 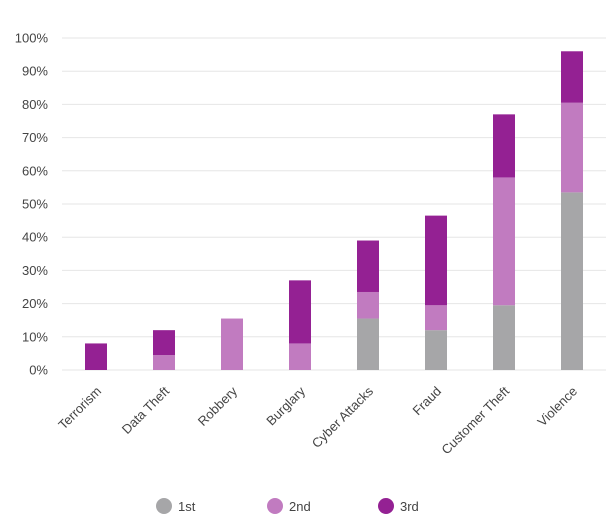 What do you see at coordinates (557, 407) in the screenshot?
I see `x-tick-label: Violence` at bounding box center [557, 407].